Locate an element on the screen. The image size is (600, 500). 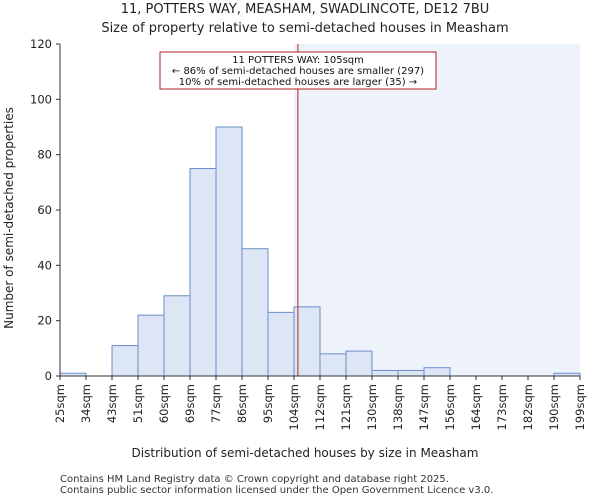
x-tick-label: 60sqm is located at coordinates (164, 403).